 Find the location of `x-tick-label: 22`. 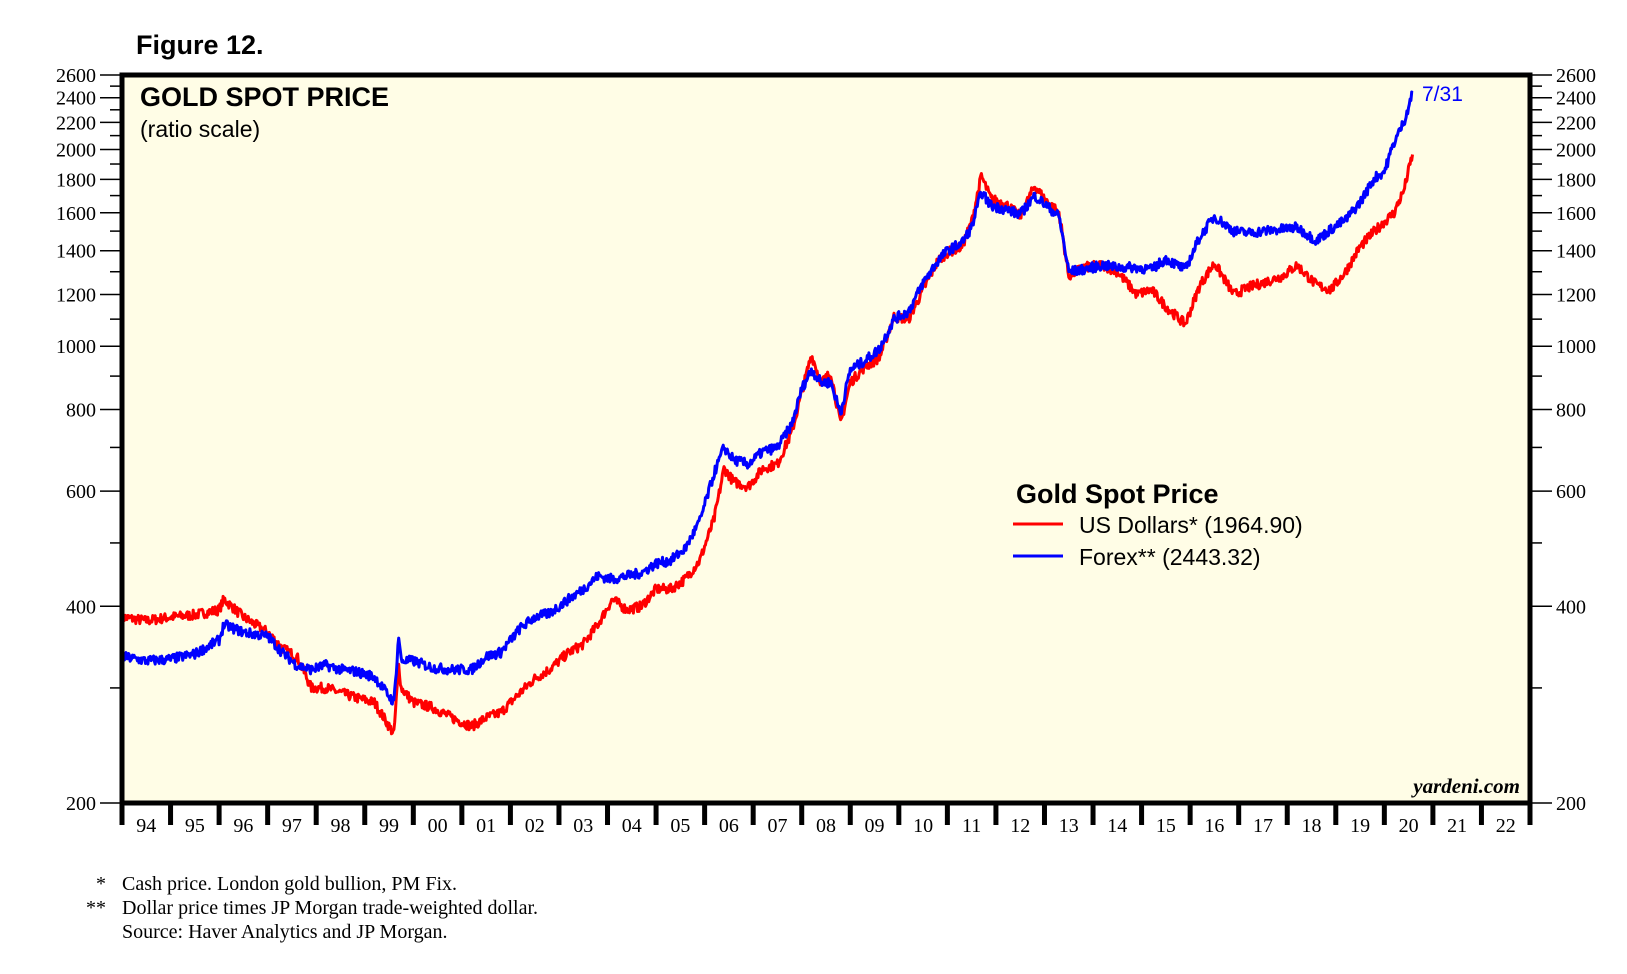

x-tick-label: 22 is located at coordinates (1506, 826).